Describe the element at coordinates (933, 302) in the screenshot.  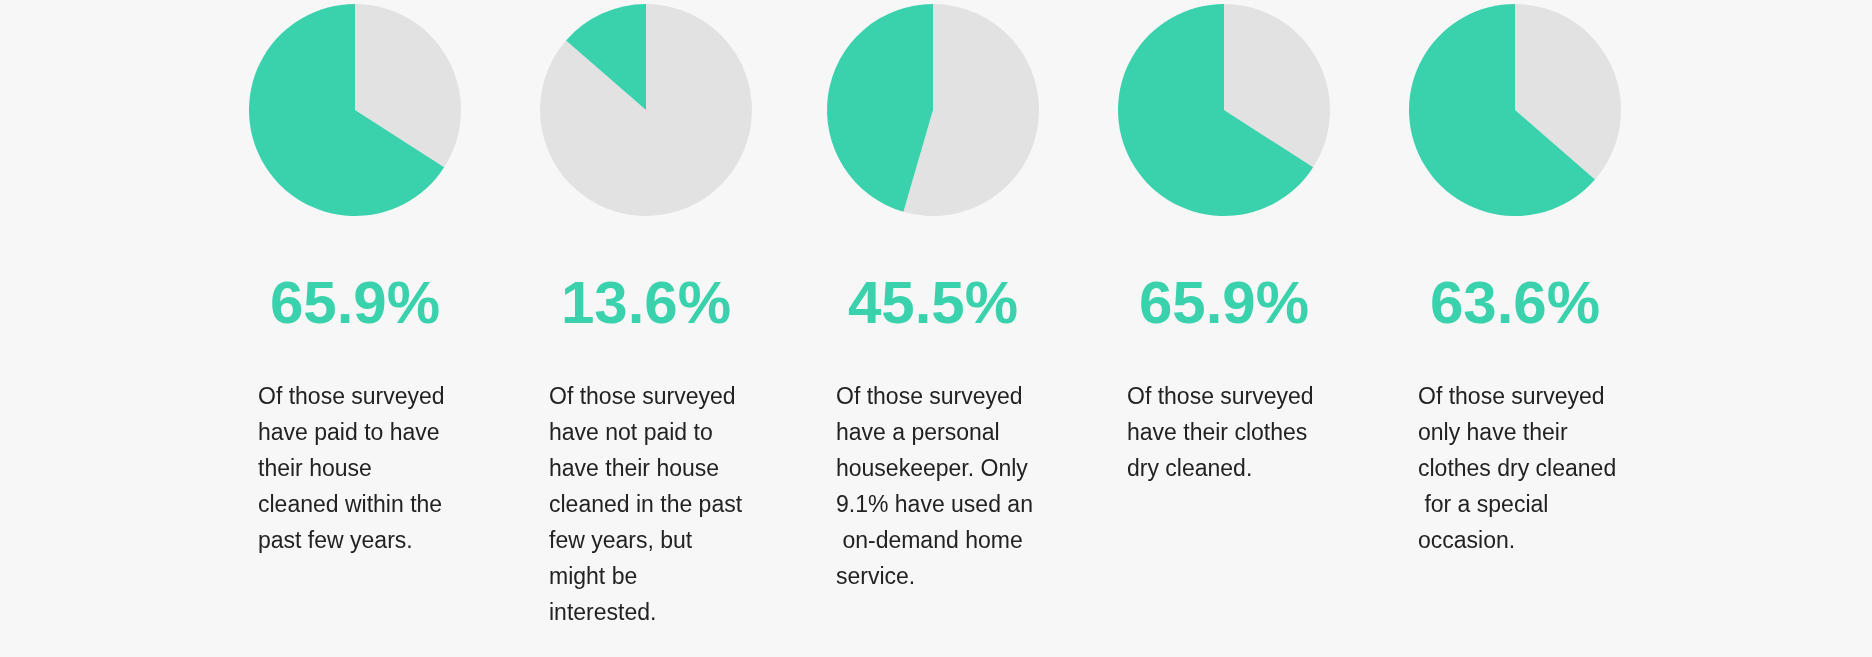
I see `text: 45.5%` at that location.